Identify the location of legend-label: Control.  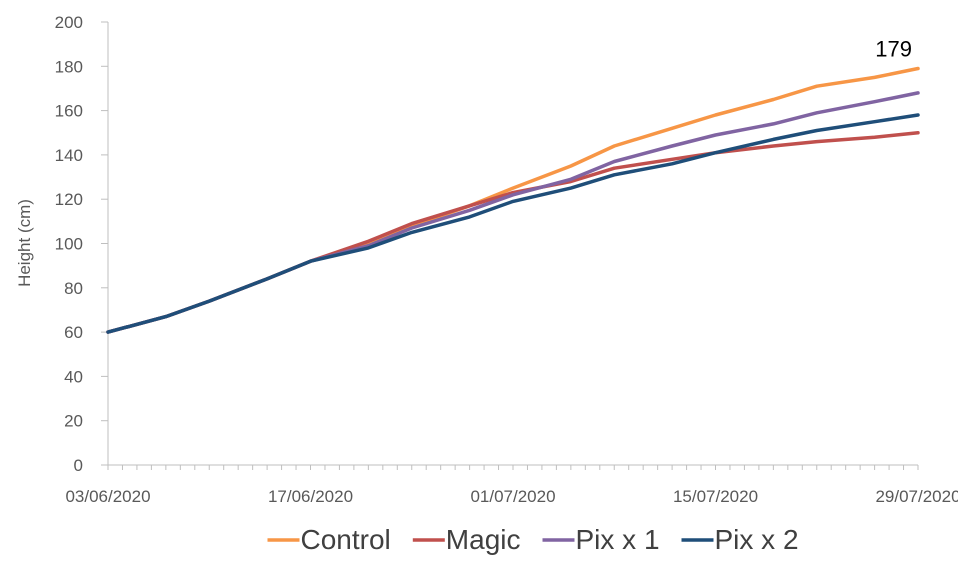
(346, 539).